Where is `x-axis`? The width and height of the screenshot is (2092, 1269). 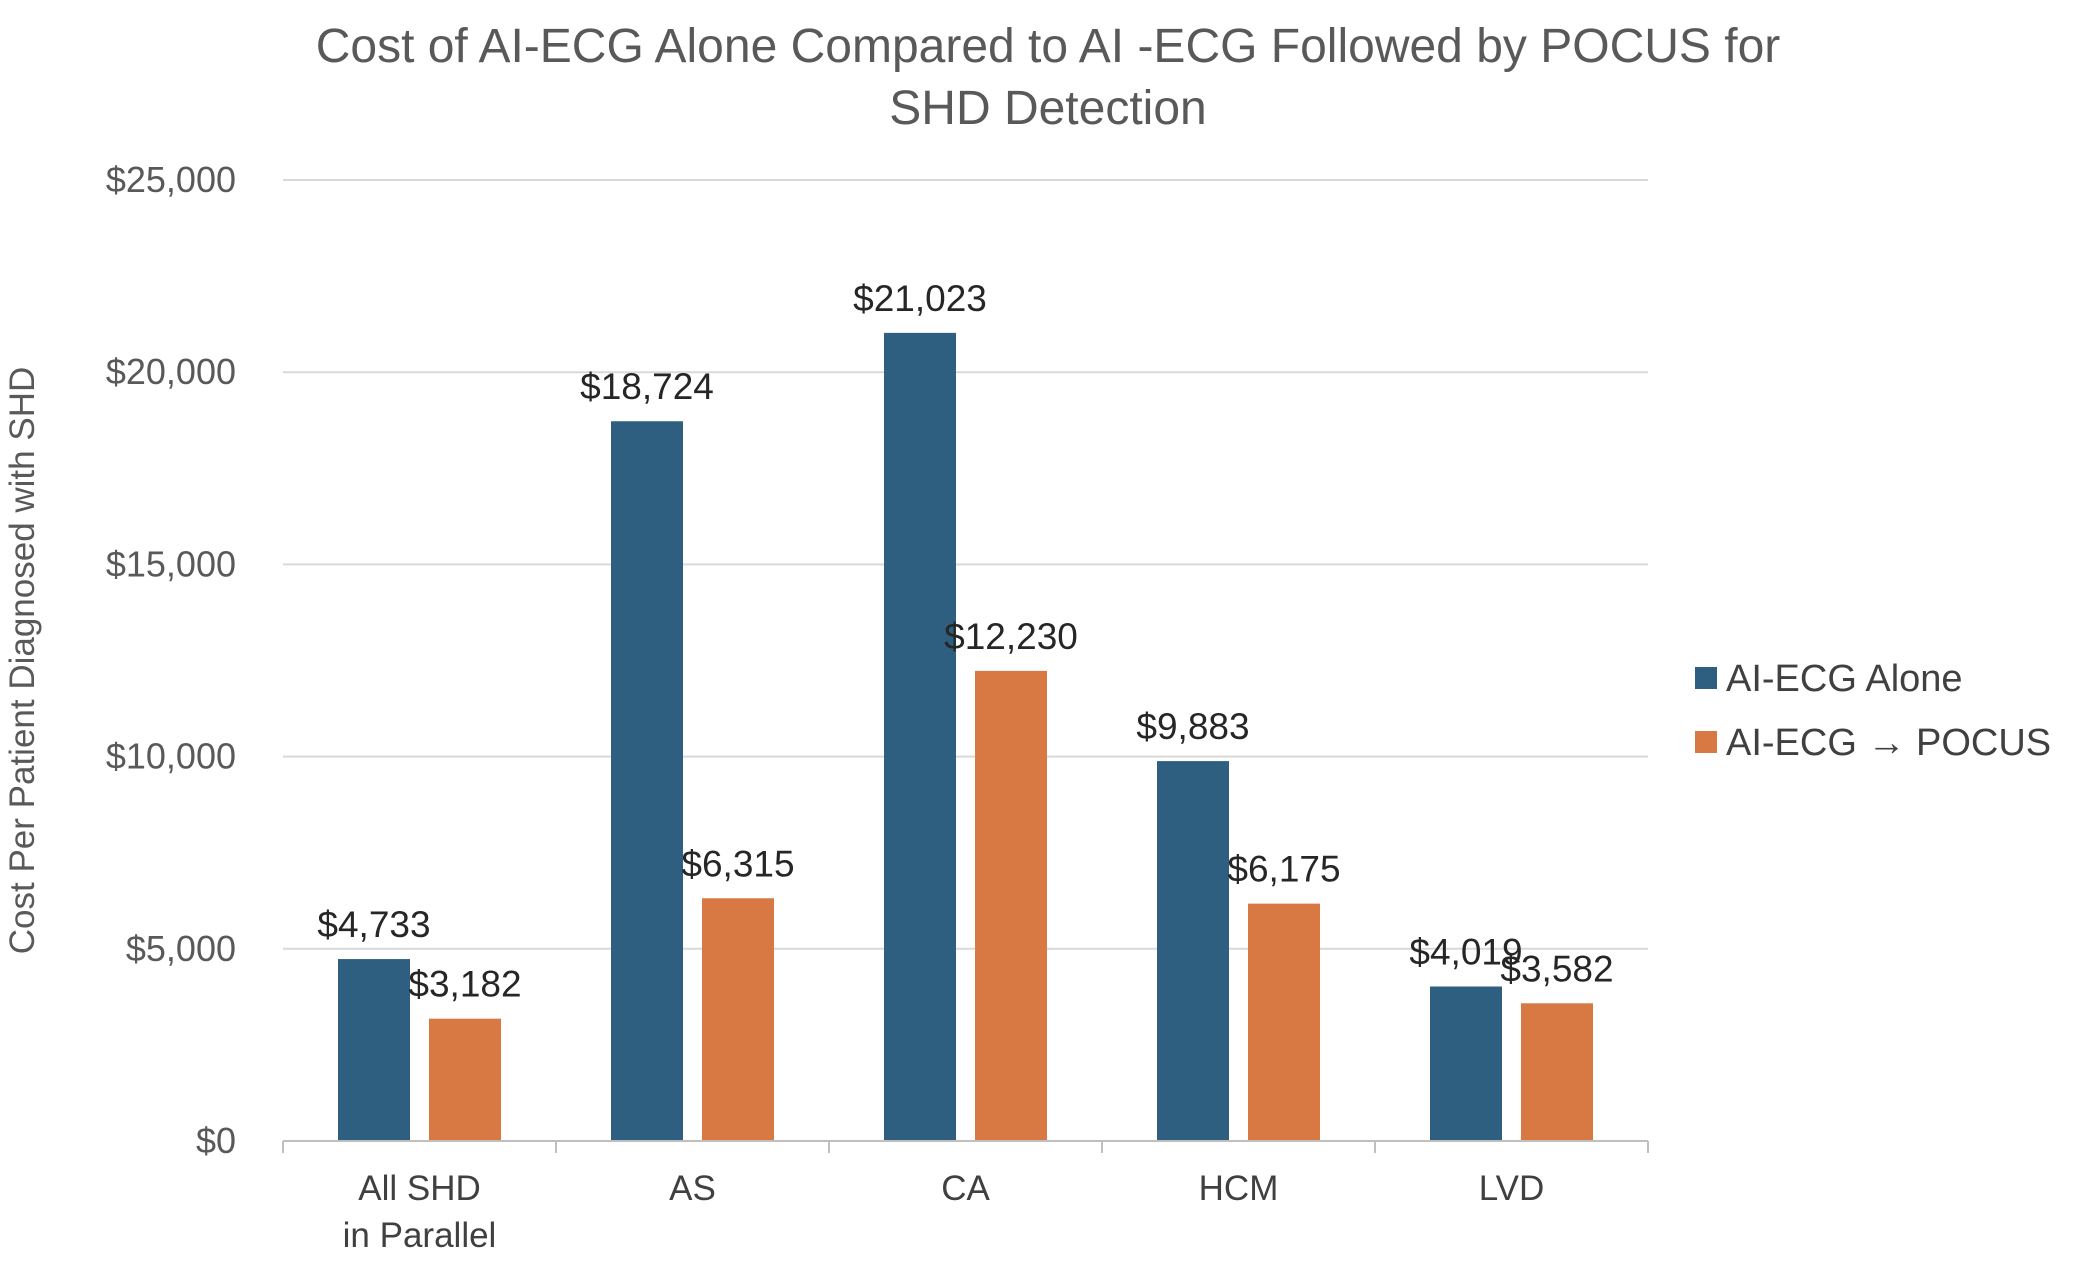
x-axis is located at coordinates (965, 1146).